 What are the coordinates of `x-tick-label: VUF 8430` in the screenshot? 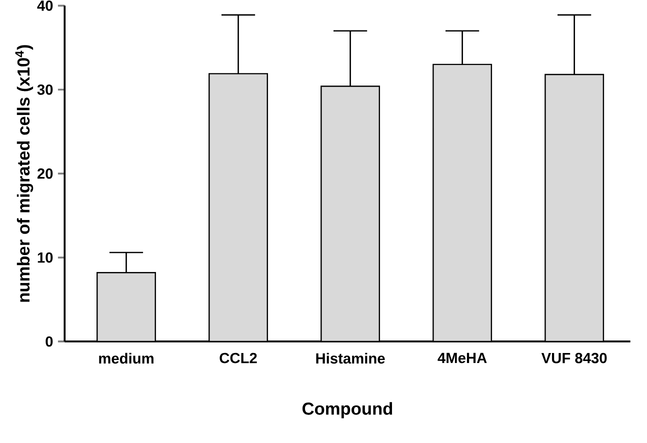 It's located at (574, 358).